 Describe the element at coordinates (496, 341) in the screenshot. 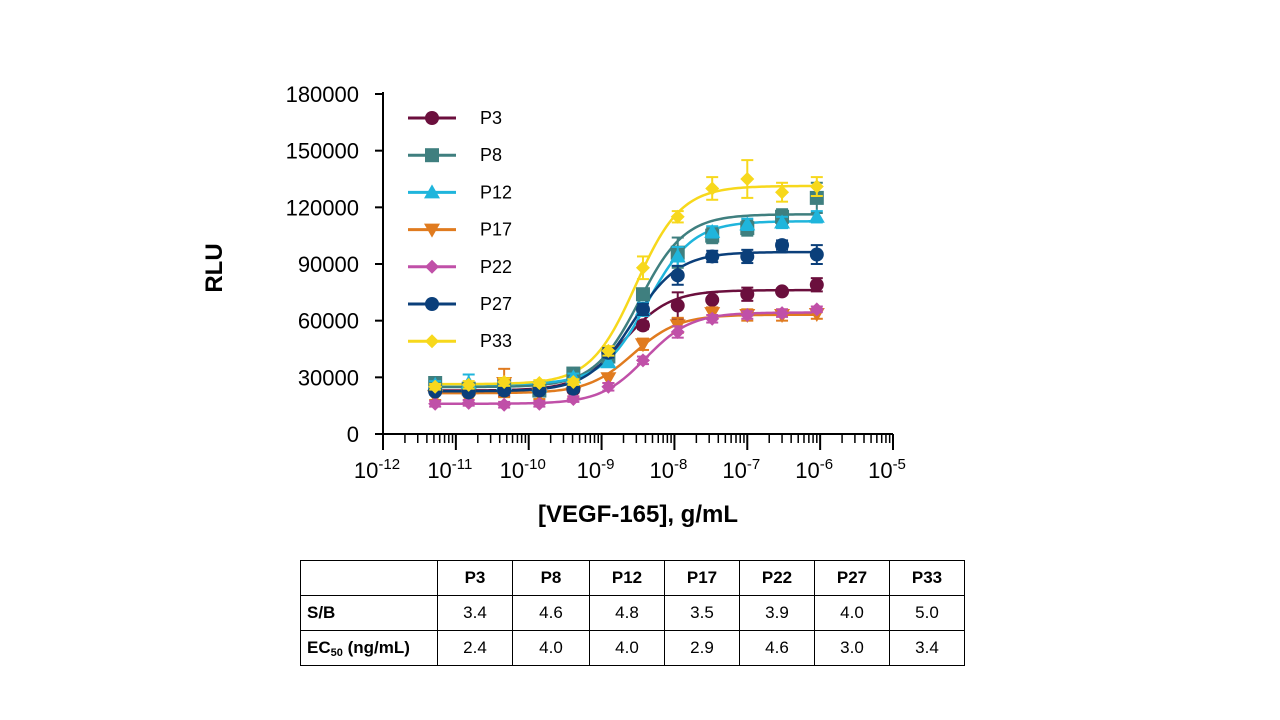

I see `legend-label: P33` at that location.